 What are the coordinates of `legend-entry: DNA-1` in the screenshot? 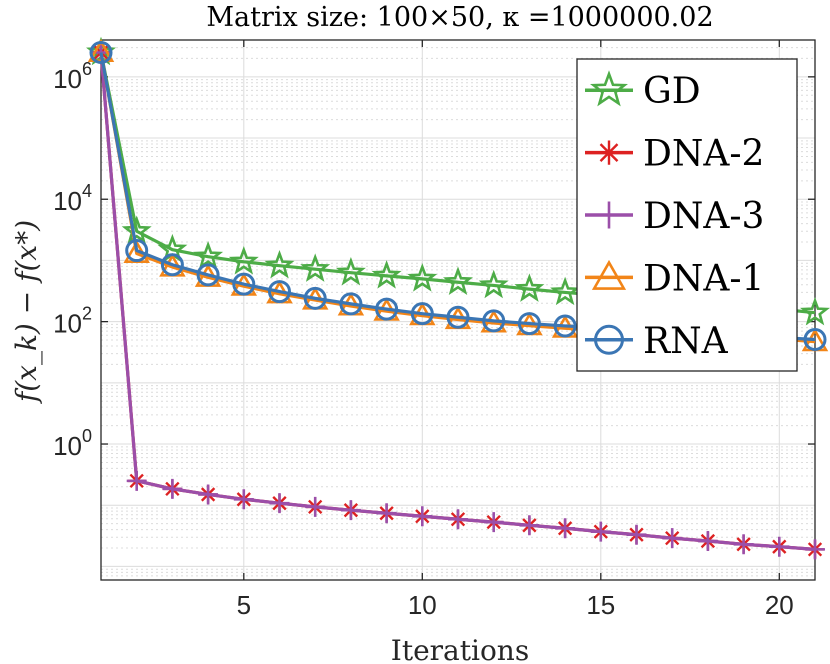 It's located at (674, 278).